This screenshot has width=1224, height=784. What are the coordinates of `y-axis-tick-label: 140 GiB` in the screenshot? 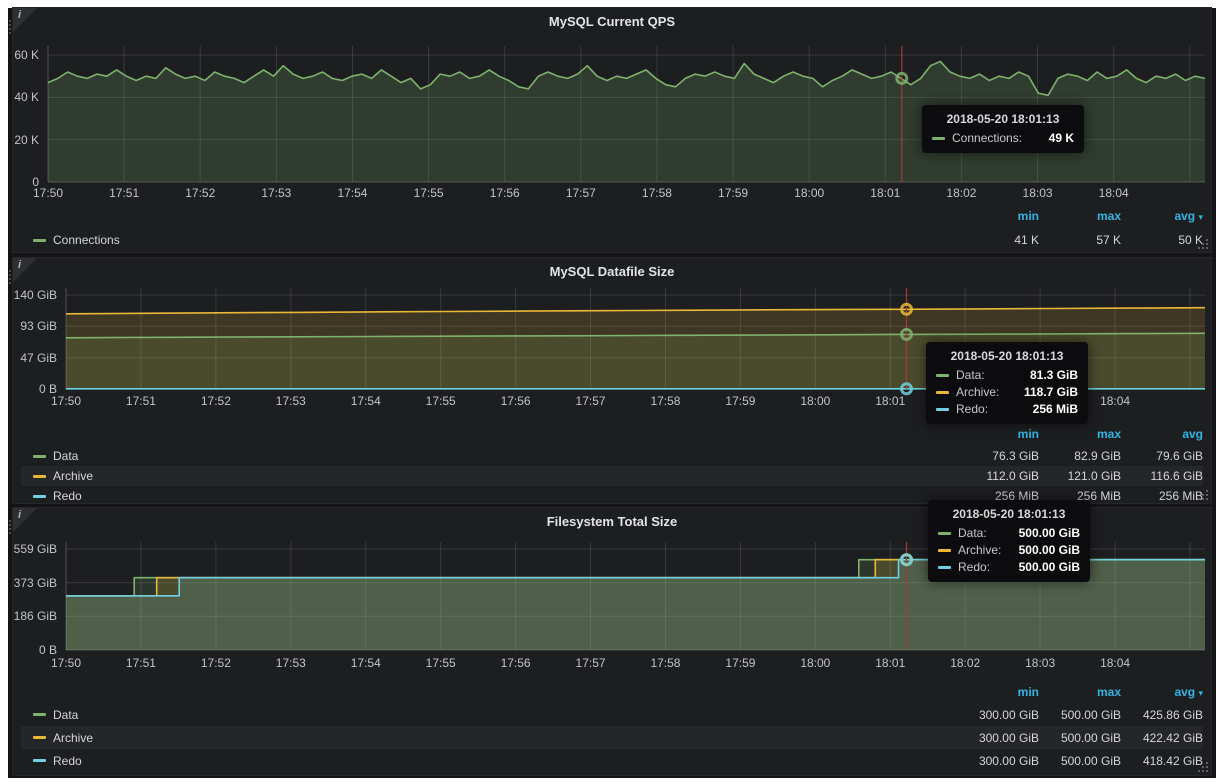 It's located at (35, 294).